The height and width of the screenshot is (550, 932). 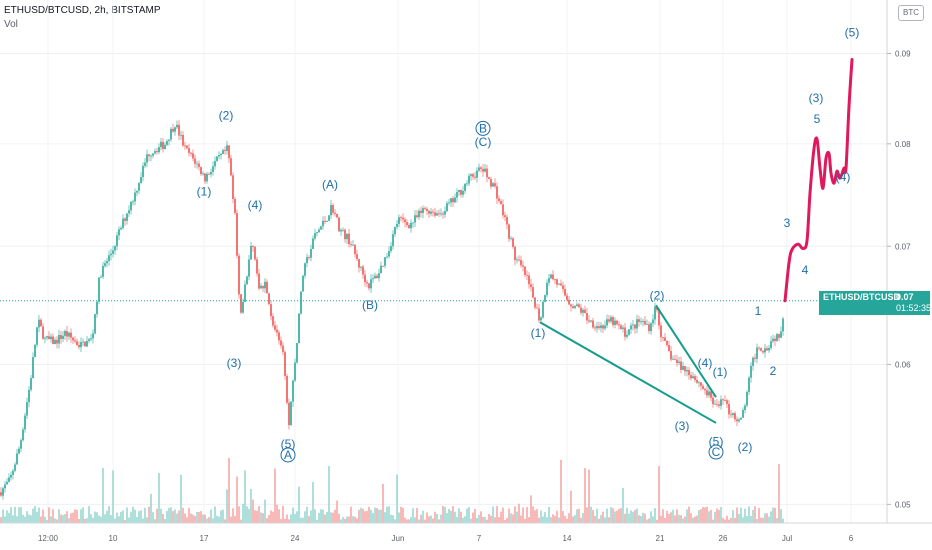 What do you see at coordinates (11, 24) in the screenshot?
I see `volume-indicator-label: Vol` at bounding box center [11, 24].